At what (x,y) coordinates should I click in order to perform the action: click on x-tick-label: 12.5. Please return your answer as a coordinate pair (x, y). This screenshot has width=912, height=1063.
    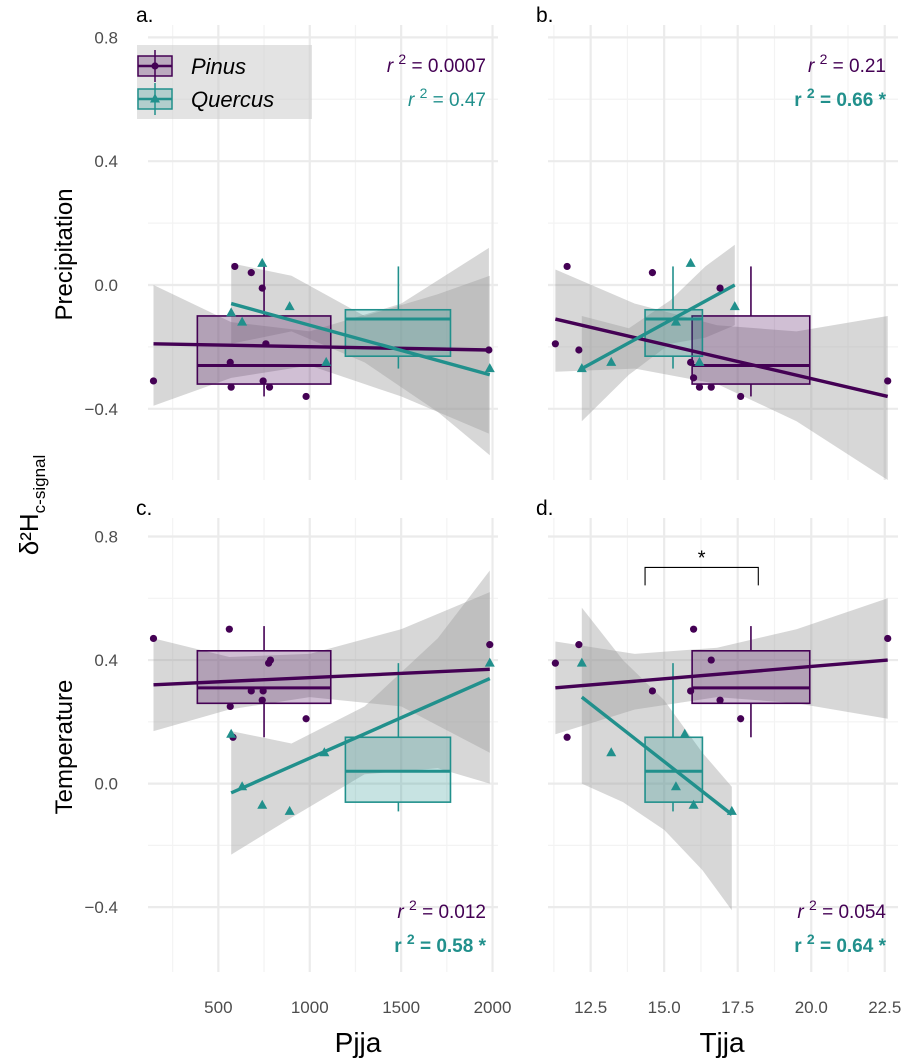
    Looking at the image, I should click on (590, 1007).